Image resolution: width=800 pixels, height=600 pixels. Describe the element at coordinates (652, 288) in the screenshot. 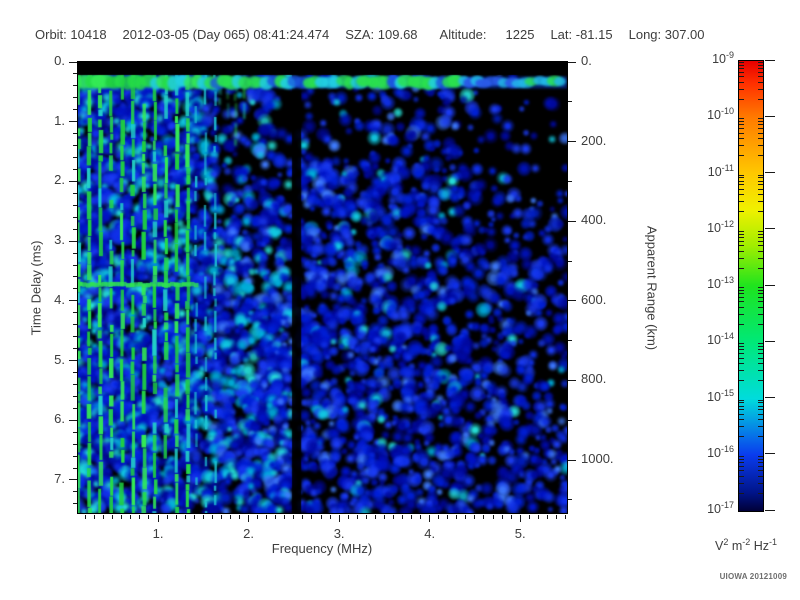

I see `y-axis-title-right: Apparent Range (km)` at that location.